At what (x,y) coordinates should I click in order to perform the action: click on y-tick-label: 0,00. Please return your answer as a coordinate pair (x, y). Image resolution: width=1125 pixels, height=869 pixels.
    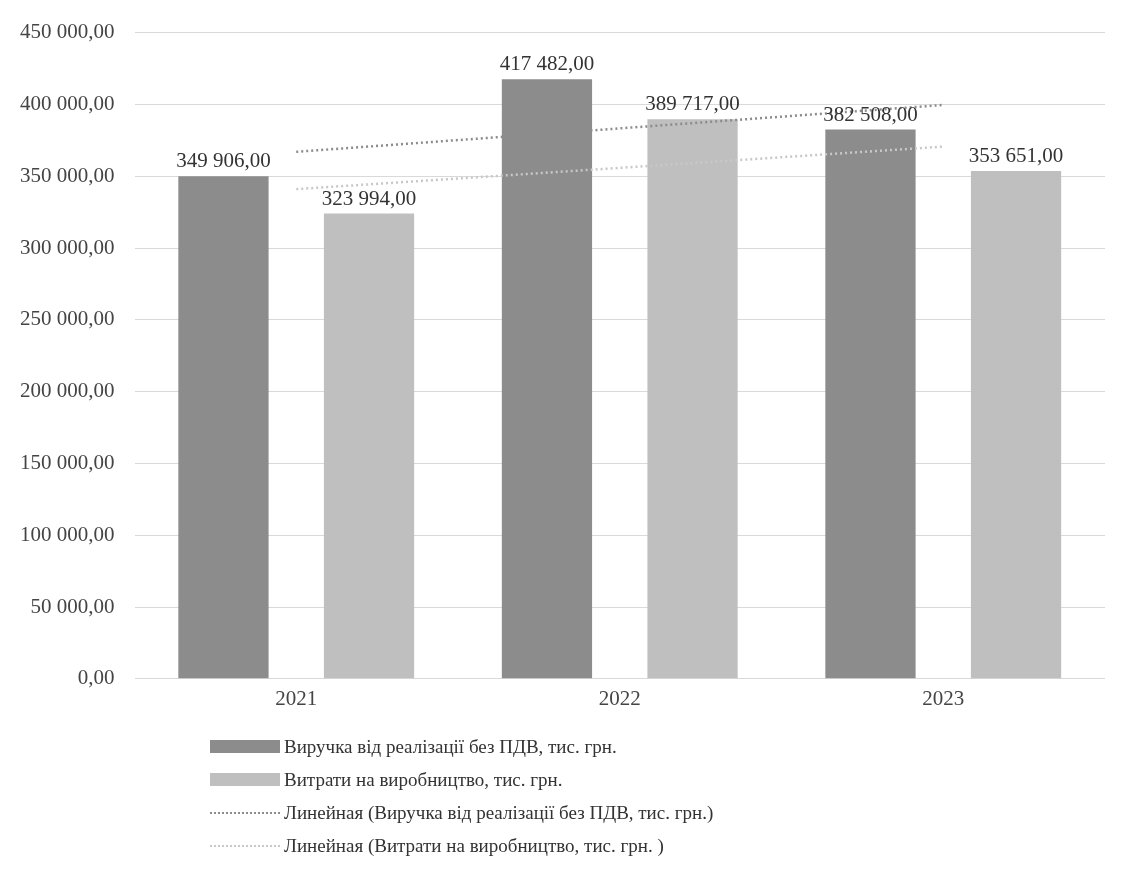
    Looking at the image, I should click on (96, 677).